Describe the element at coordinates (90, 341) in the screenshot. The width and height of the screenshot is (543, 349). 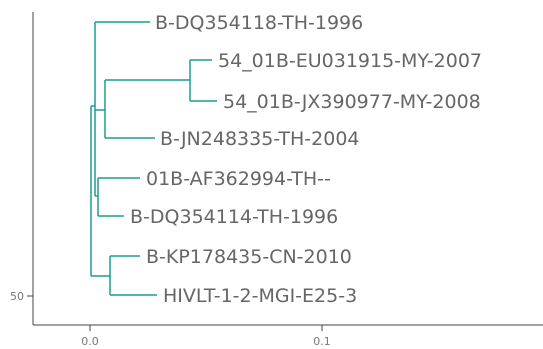
I see `x-tick-label-0: 0.0` at that location.